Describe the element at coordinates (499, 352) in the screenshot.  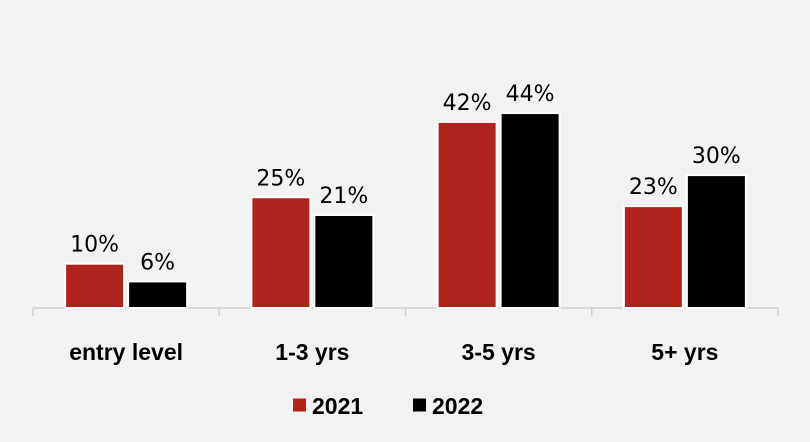
I see `x-tick-label-2: 3-5 yrs` at that location.